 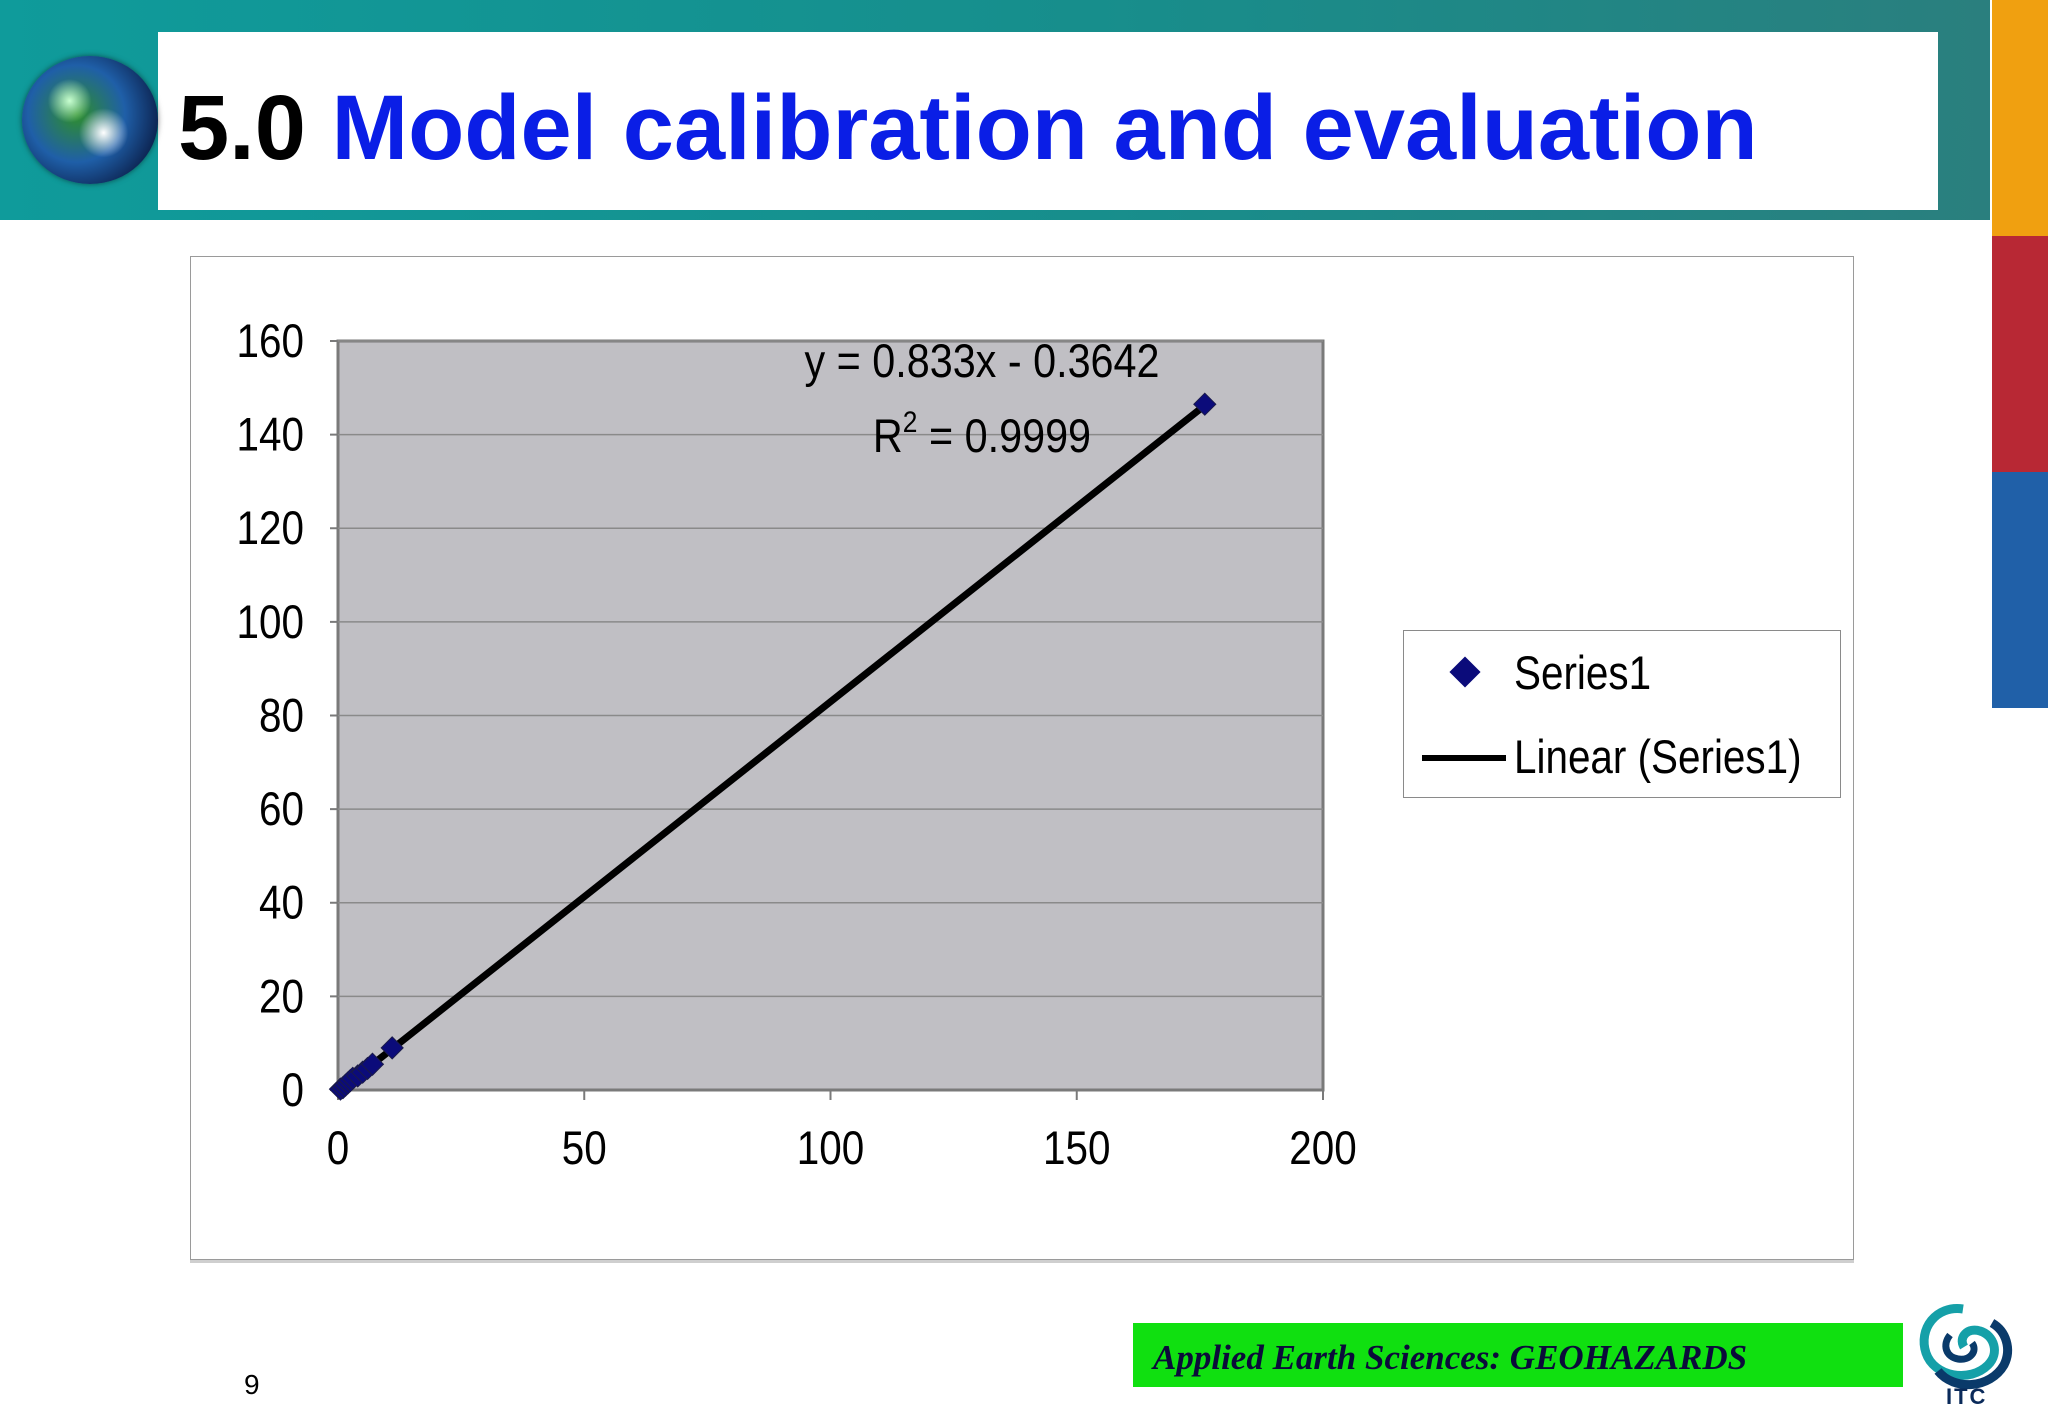 What do you see at coordinates (270, 528) in the screenshot?
I see `y-tick-label-120: 120` at bounding box center [270, 528].